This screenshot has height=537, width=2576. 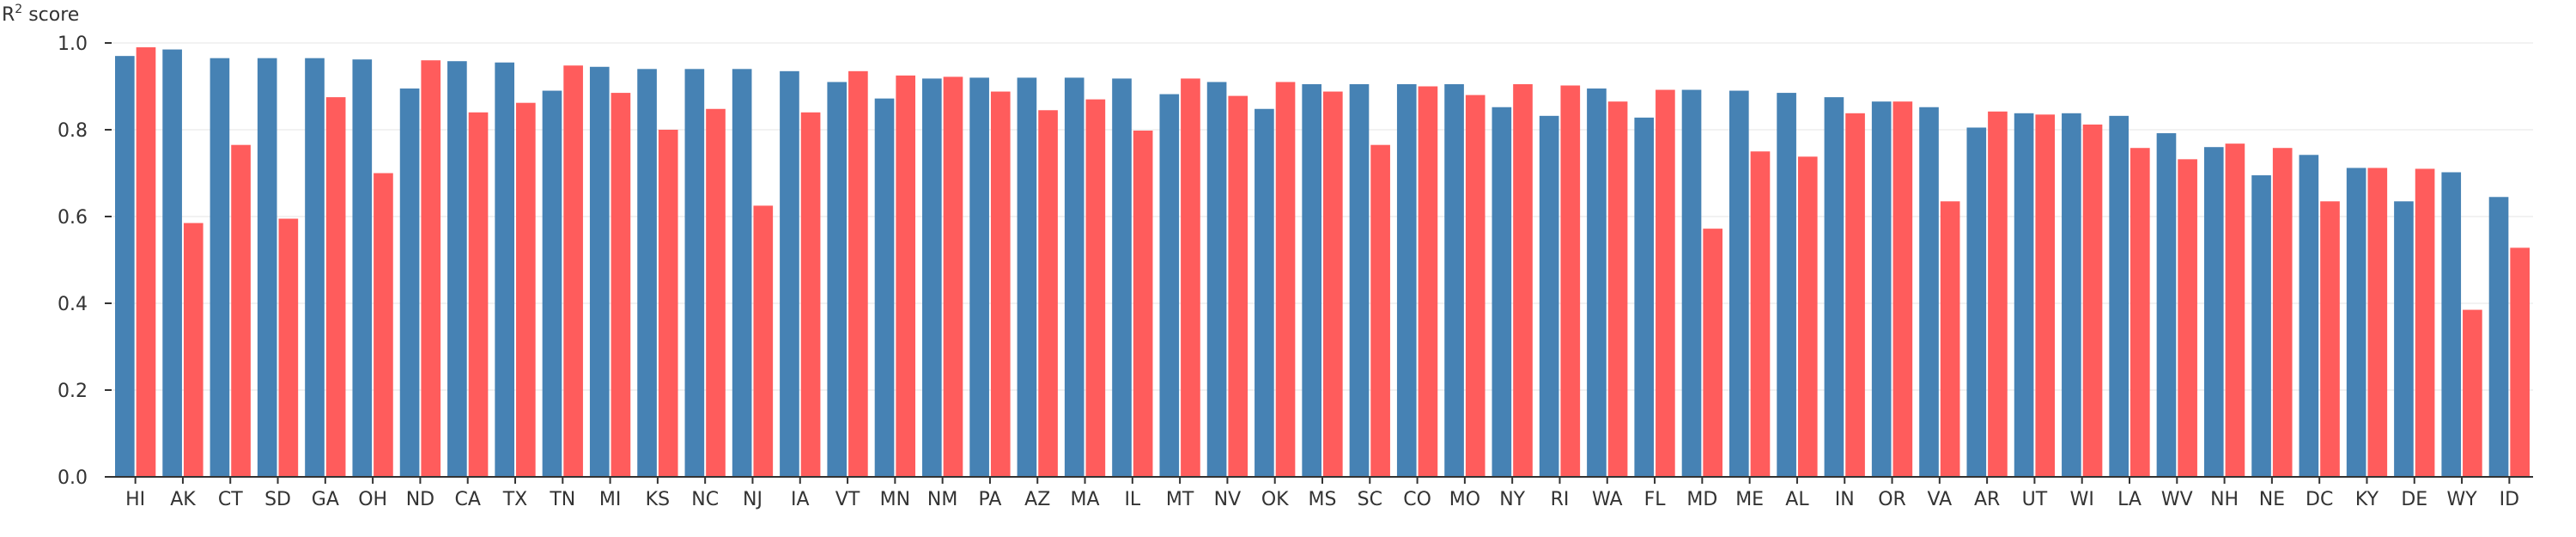 I want to click on bar-series-1-nj, so click(x=742, y=273).